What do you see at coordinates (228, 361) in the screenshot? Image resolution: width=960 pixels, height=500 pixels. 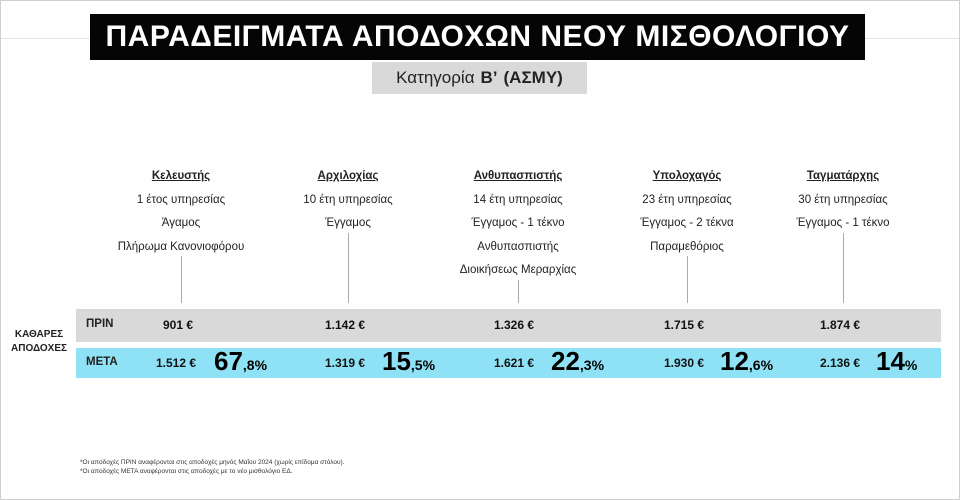 I see `increase-percent-main: 67` at bounding box center [228, 361].